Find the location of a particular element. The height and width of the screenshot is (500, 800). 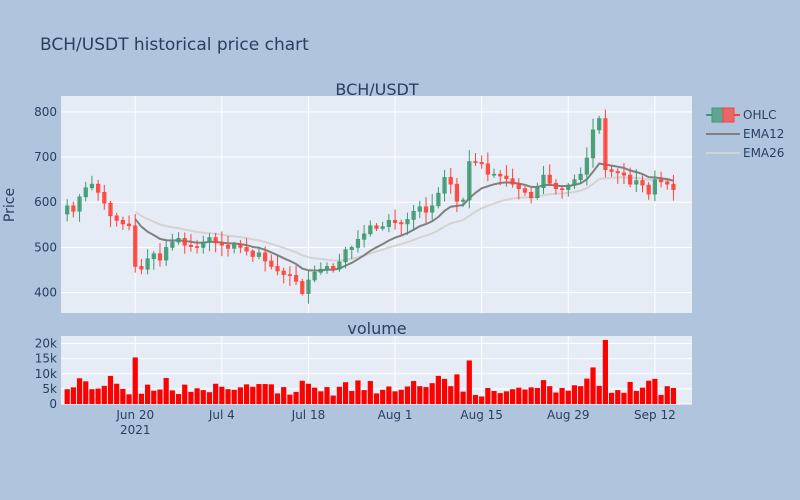

legend-item-ema26: EMA26 is located at coordinates (745, 153).